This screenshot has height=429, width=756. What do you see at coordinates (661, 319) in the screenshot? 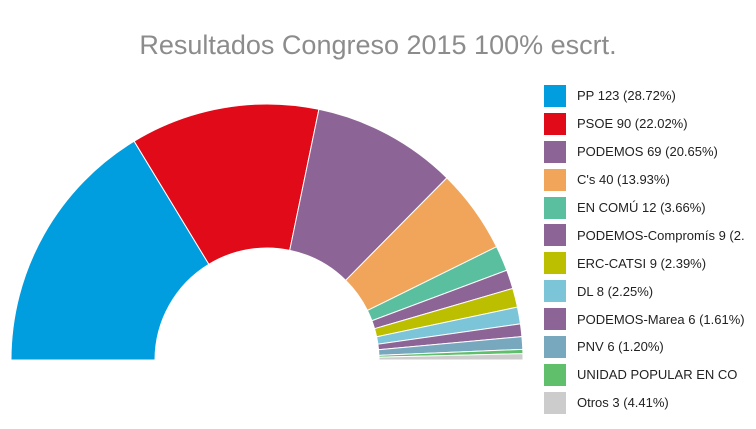
I see `legend-label: PODEMOS-Marea 6 (1.61%)` at bounding box center [661, 319].